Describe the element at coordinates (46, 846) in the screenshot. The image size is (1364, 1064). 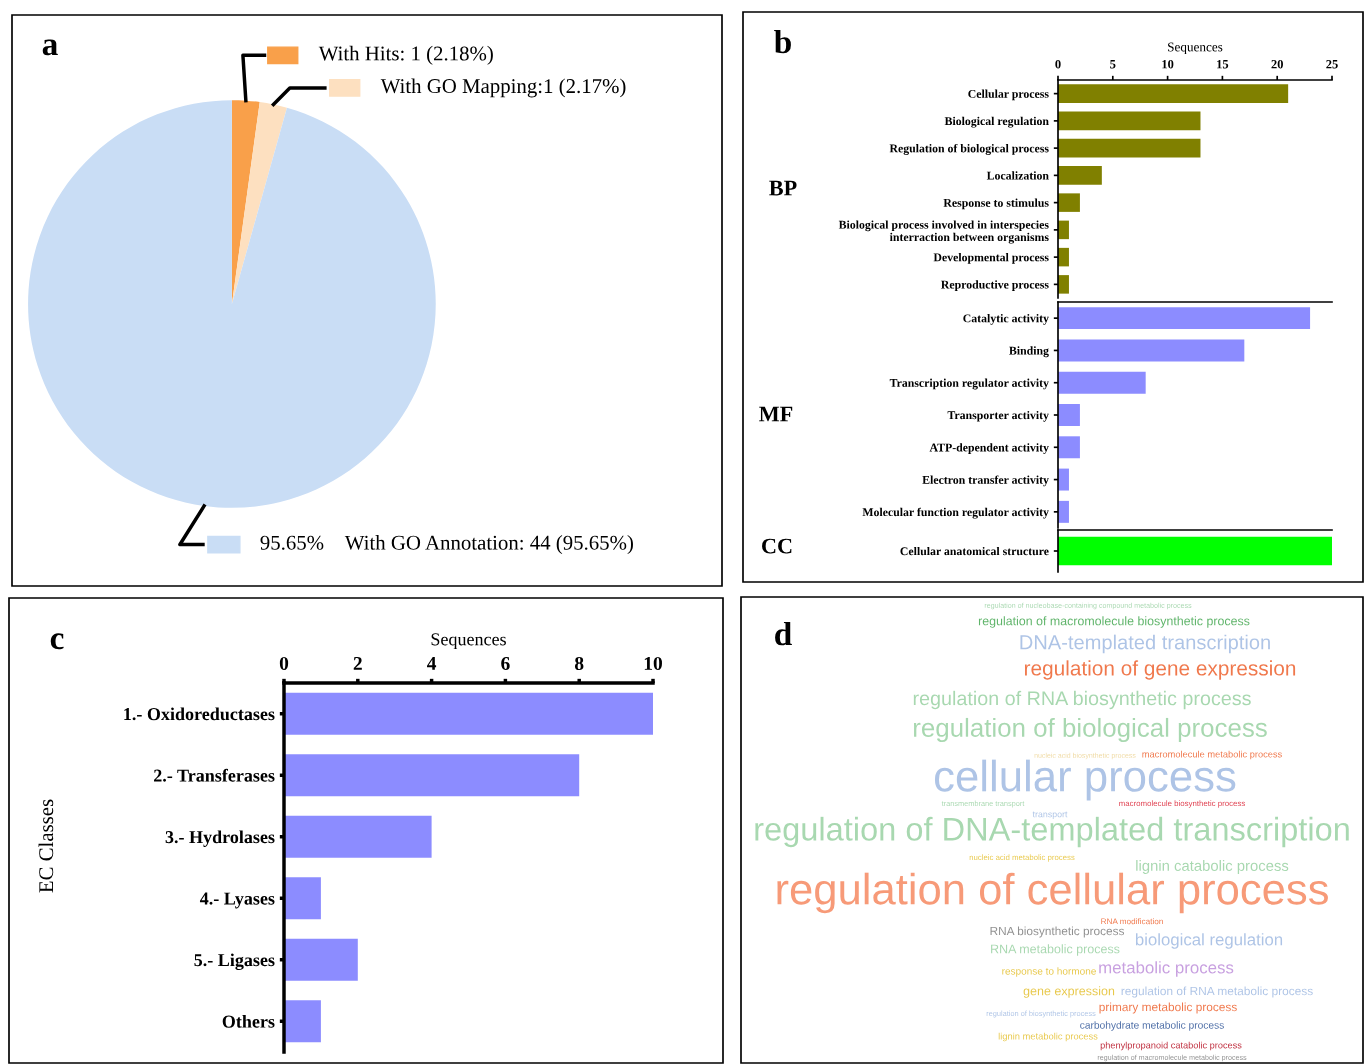
I see `y-axis-title: EC Classes` at that location.